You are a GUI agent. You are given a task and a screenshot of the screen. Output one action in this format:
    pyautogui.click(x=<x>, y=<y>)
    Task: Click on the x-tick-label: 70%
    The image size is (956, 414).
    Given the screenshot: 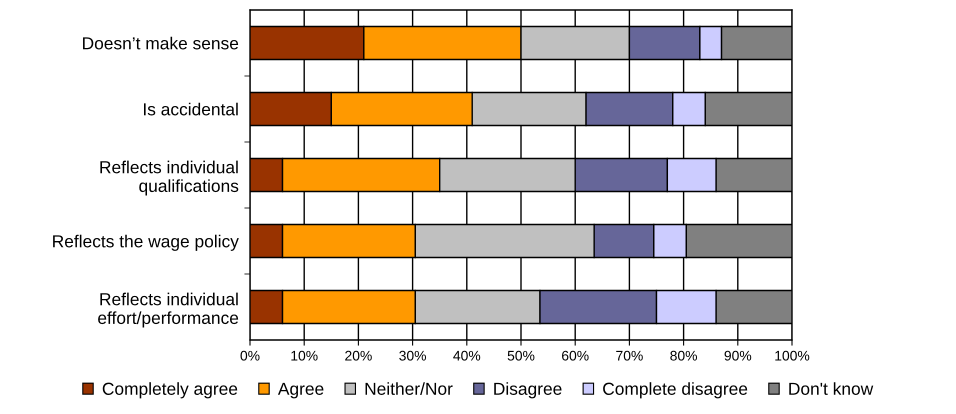 What is the action you would take?
    pyautogui.click(x=629, y=355)
    